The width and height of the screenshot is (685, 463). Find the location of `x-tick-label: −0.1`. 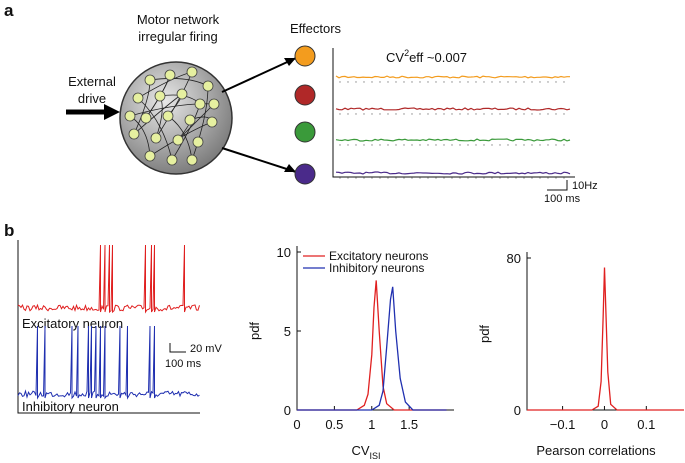

x-tick-label: −0.1 is located at coordinates (563, 424).